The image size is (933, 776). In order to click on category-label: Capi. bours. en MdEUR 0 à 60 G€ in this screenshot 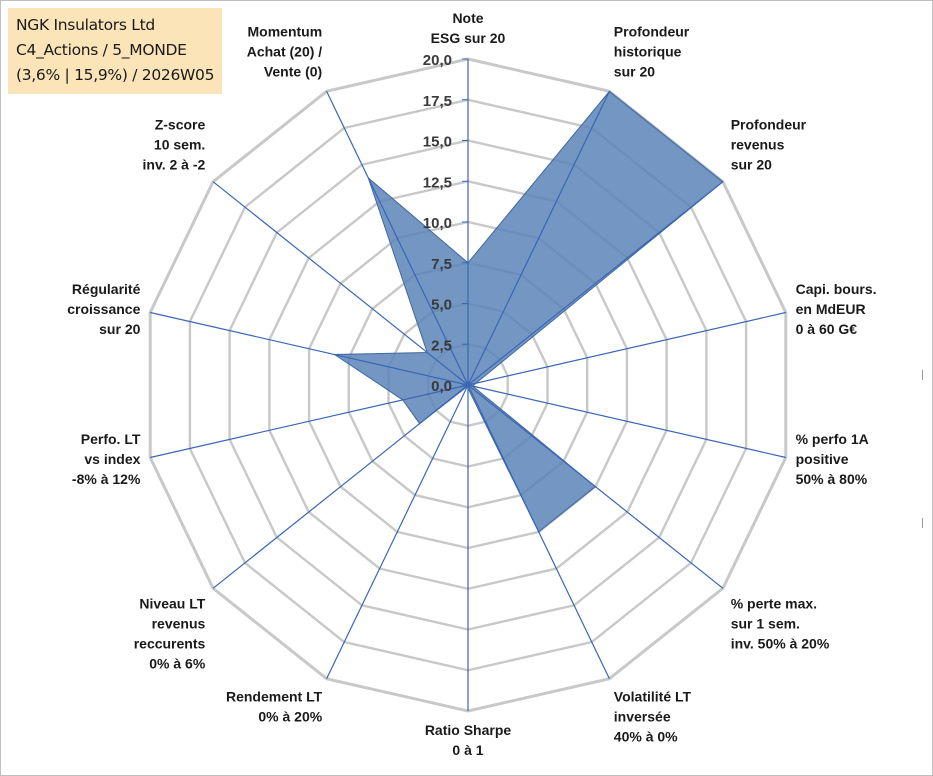, I will do `click(836, 309)`.